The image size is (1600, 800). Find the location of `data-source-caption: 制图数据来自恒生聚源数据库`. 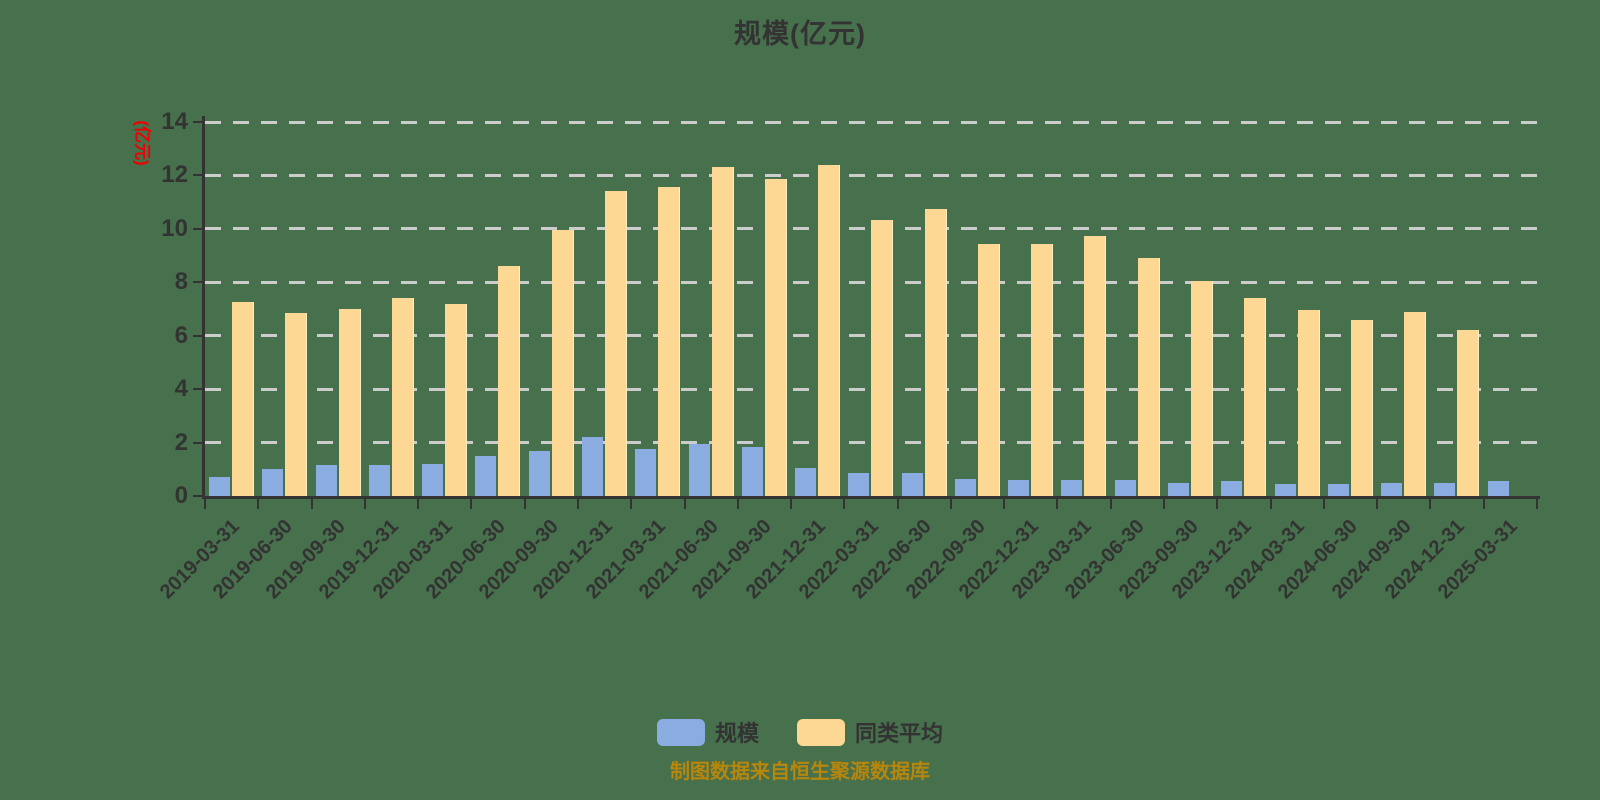

data-source-caption: 制图数据来自恒生聚源数据库 is located at coordinates (800, 772).